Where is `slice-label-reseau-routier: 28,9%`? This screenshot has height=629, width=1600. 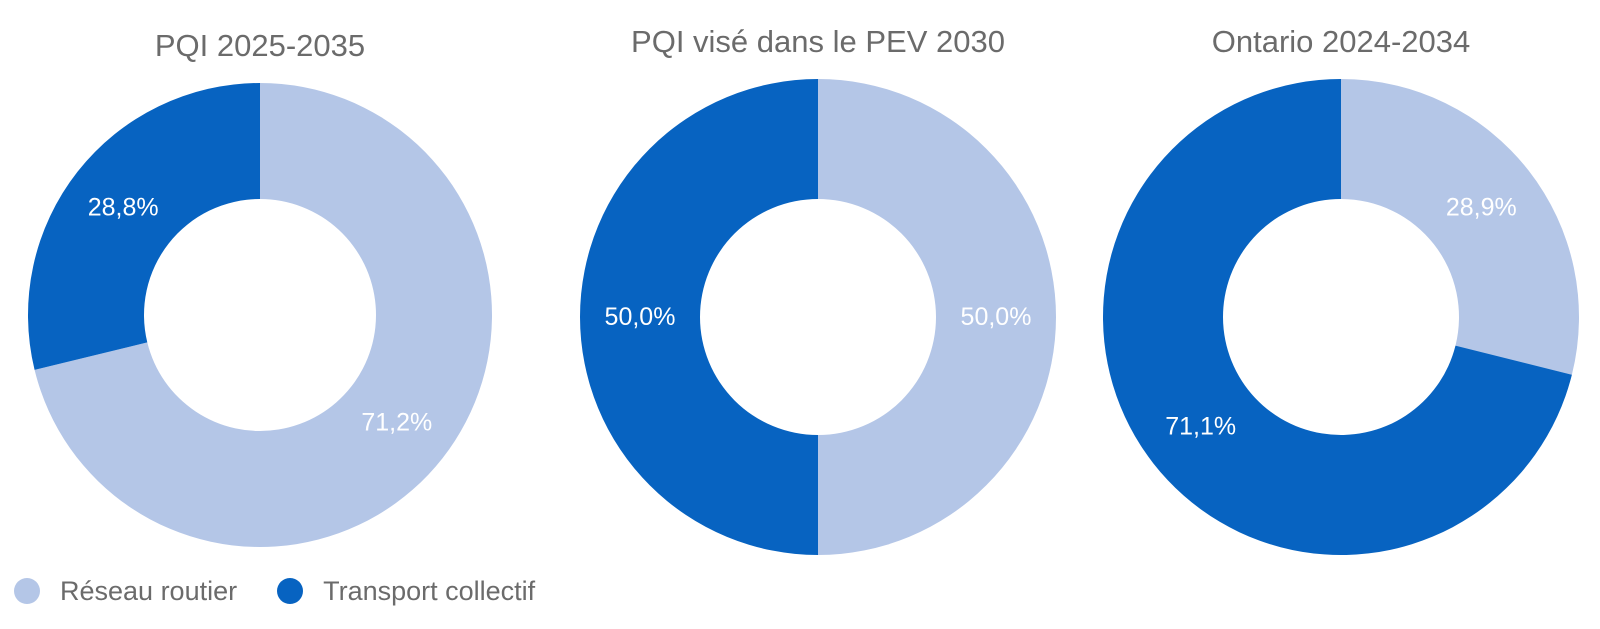 slice-label-reseau-routier: 28,9% is located at coordinates (1481, 207).